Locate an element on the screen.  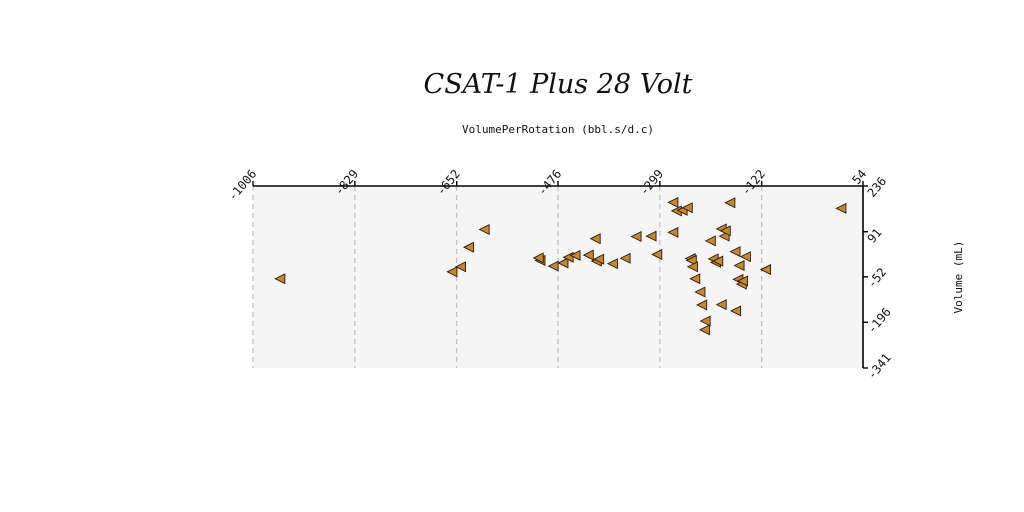
y-tick-label: 236 is located at coordinates (877, 187).